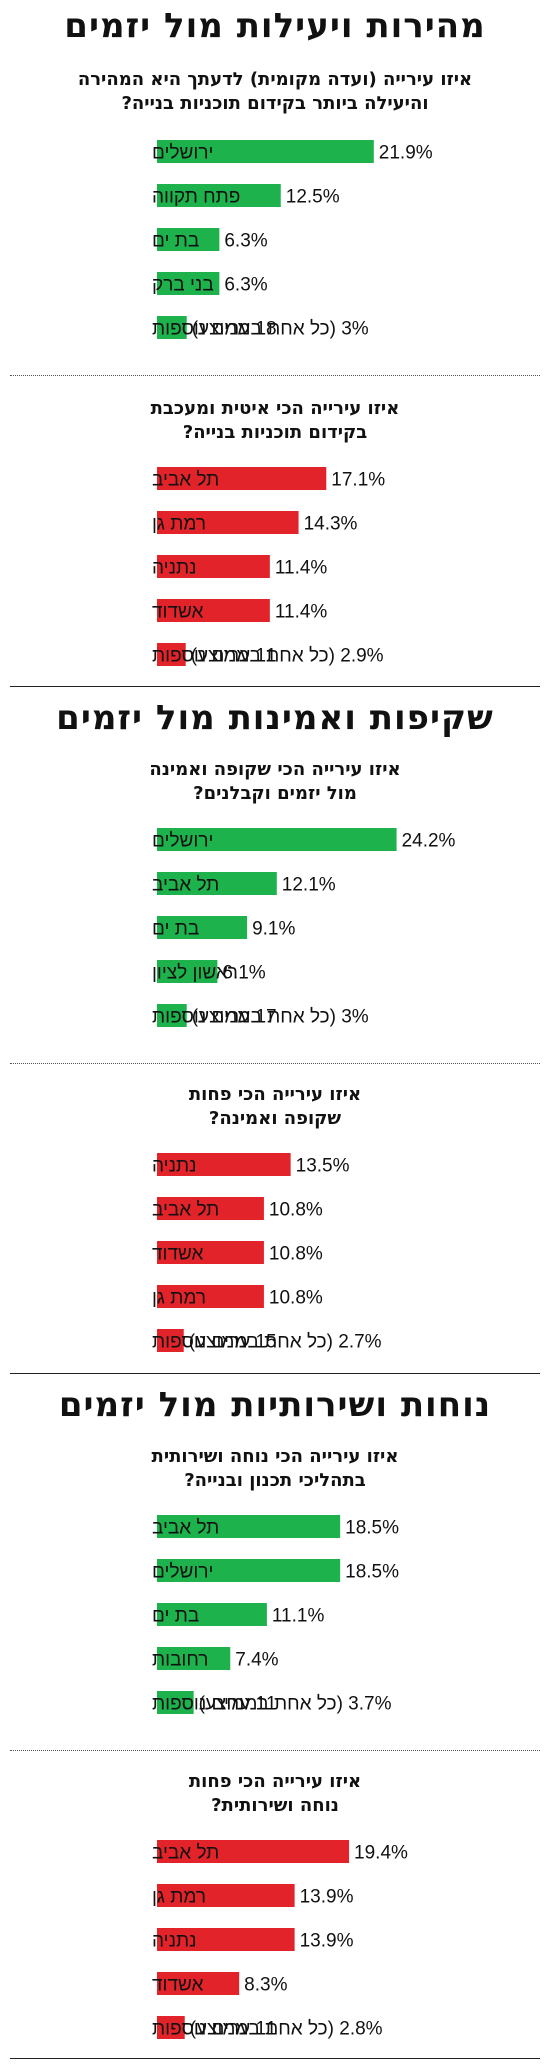  I want to click on value-label: 13.5%, so click(323, 1166).